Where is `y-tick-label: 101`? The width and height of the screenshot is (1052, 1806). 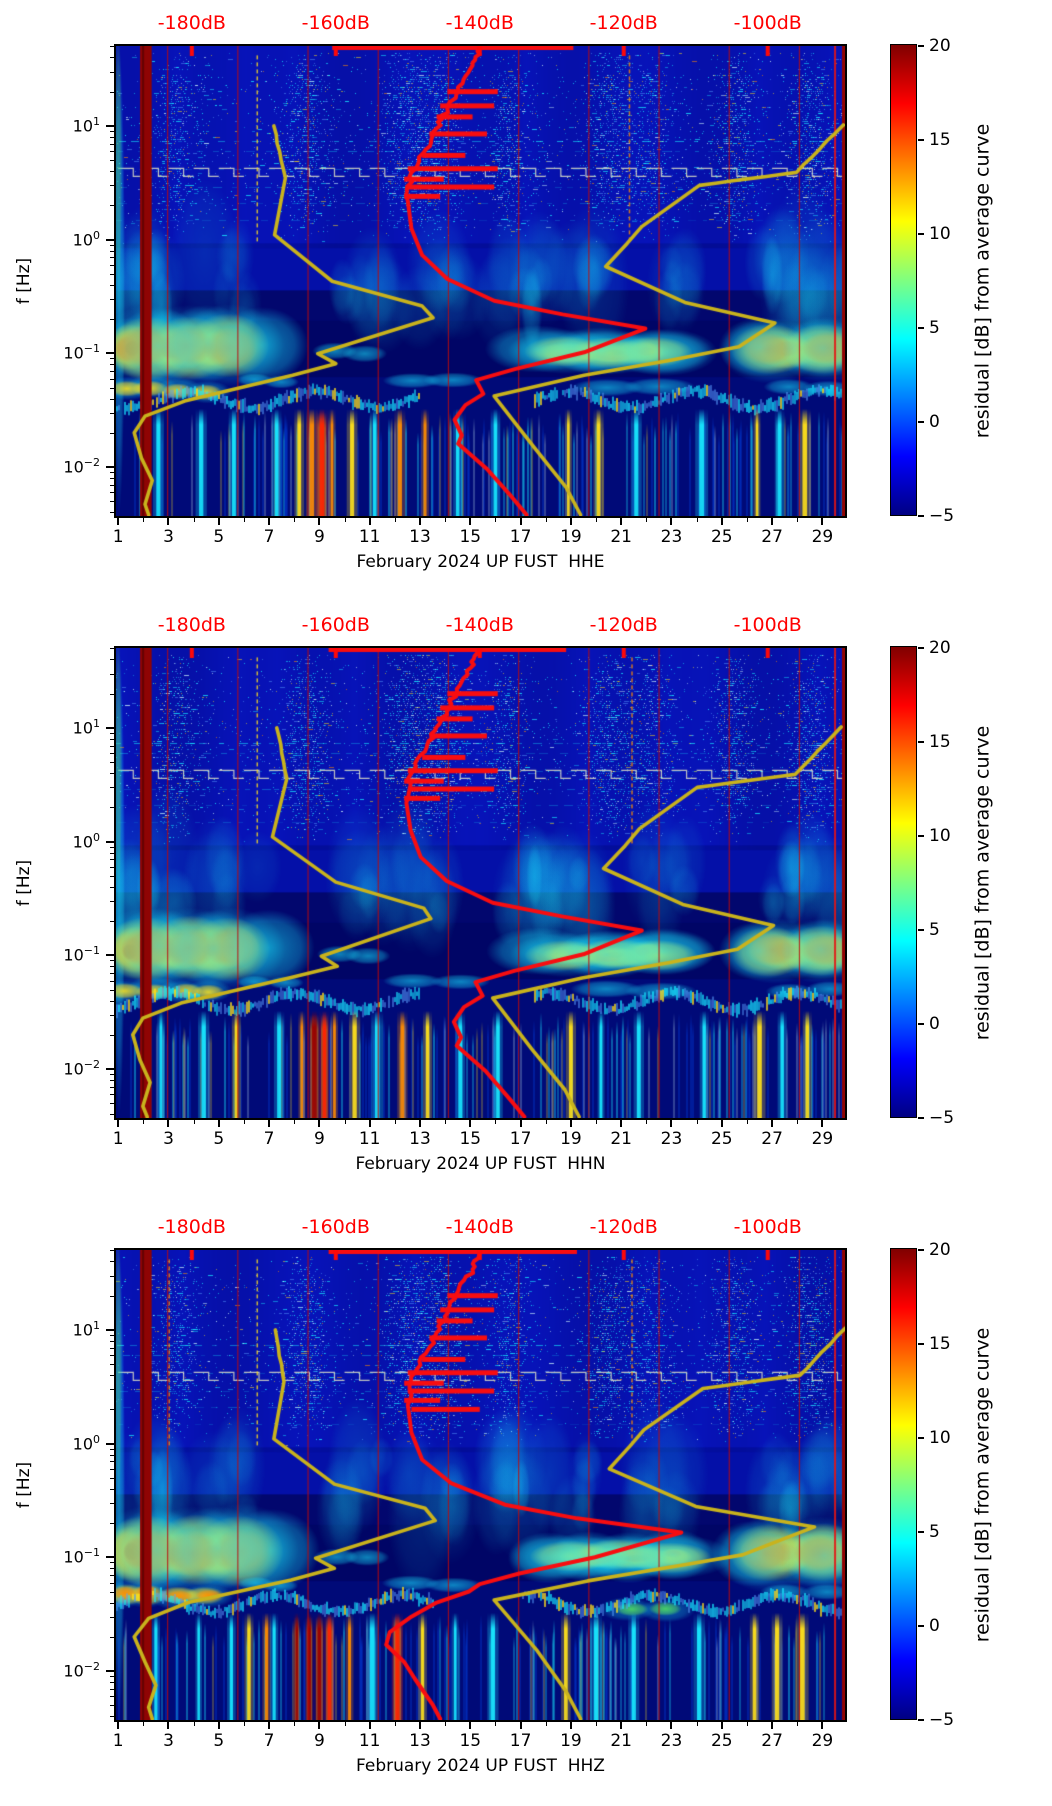 y-tick-label: 101 is located at coordinates (68, 125).